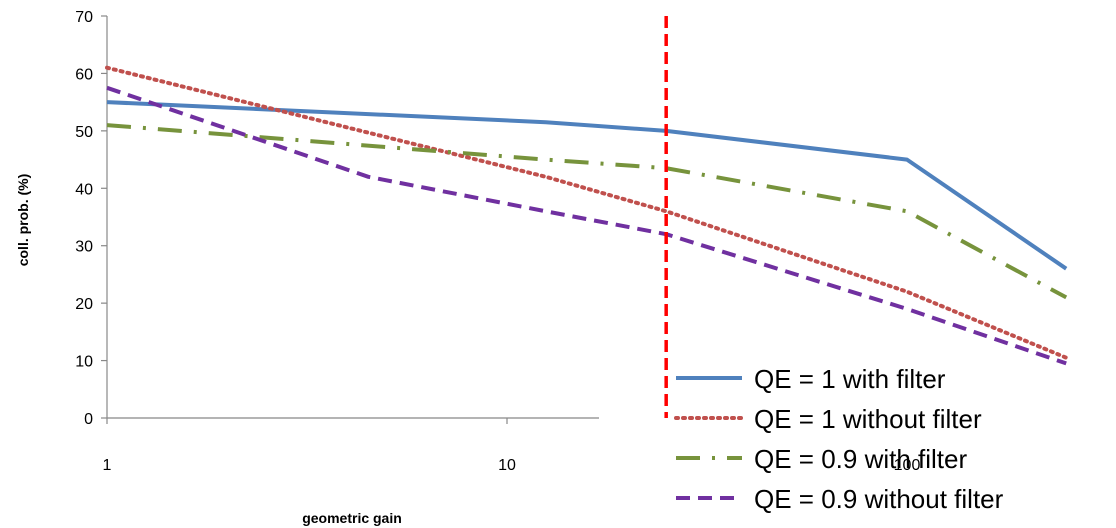 The width and height of the screenshot is (1116, 528). Describe the element at coordinates (850, 379) in the screenshot. I see `legend-label-1: QE = 1 with filter` at that location.